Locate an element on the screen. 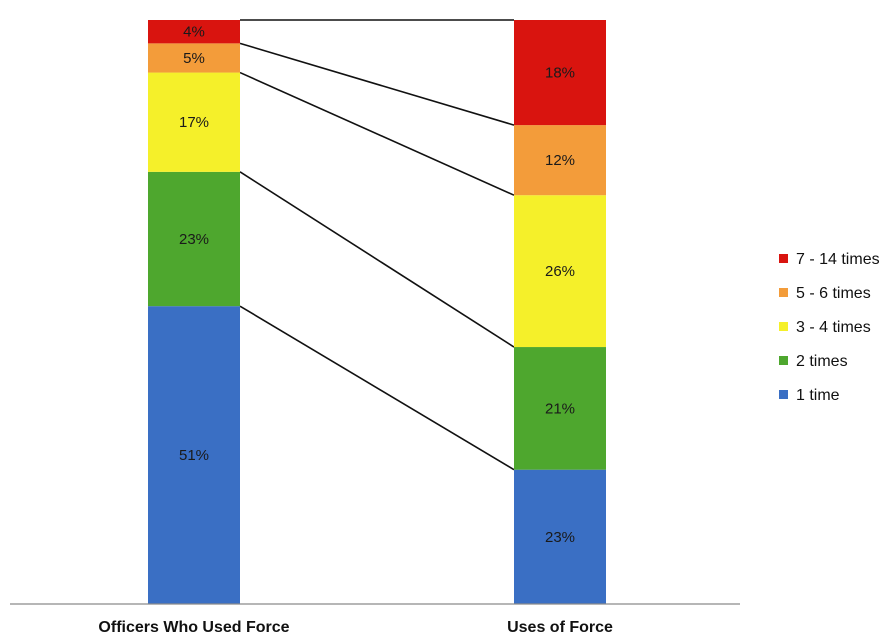 This screenshot has width=896, height=637. category-labels: Officers Who Used Force Uses of Force is located at coordinates (355, 627).